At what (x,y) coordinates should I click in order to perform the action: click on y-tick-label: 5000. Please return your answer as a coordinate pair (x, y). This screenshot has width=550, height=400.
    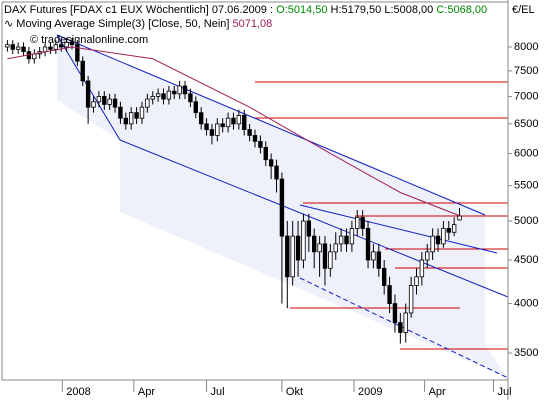
    Looking at the image, I should click on (526, 221).